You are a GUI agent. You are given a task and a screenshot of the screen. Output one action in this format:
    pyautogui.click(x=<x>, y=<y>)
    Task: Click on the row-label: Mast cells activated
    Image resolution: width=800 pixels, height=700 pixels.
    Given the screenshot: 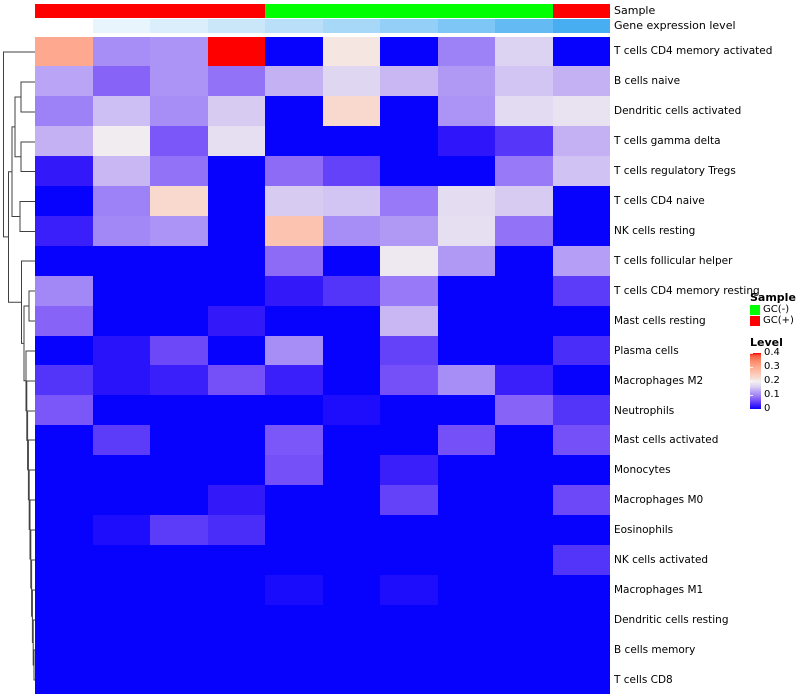 What is the action you would take?
    pyautogui.click(x=666, y=440)
    